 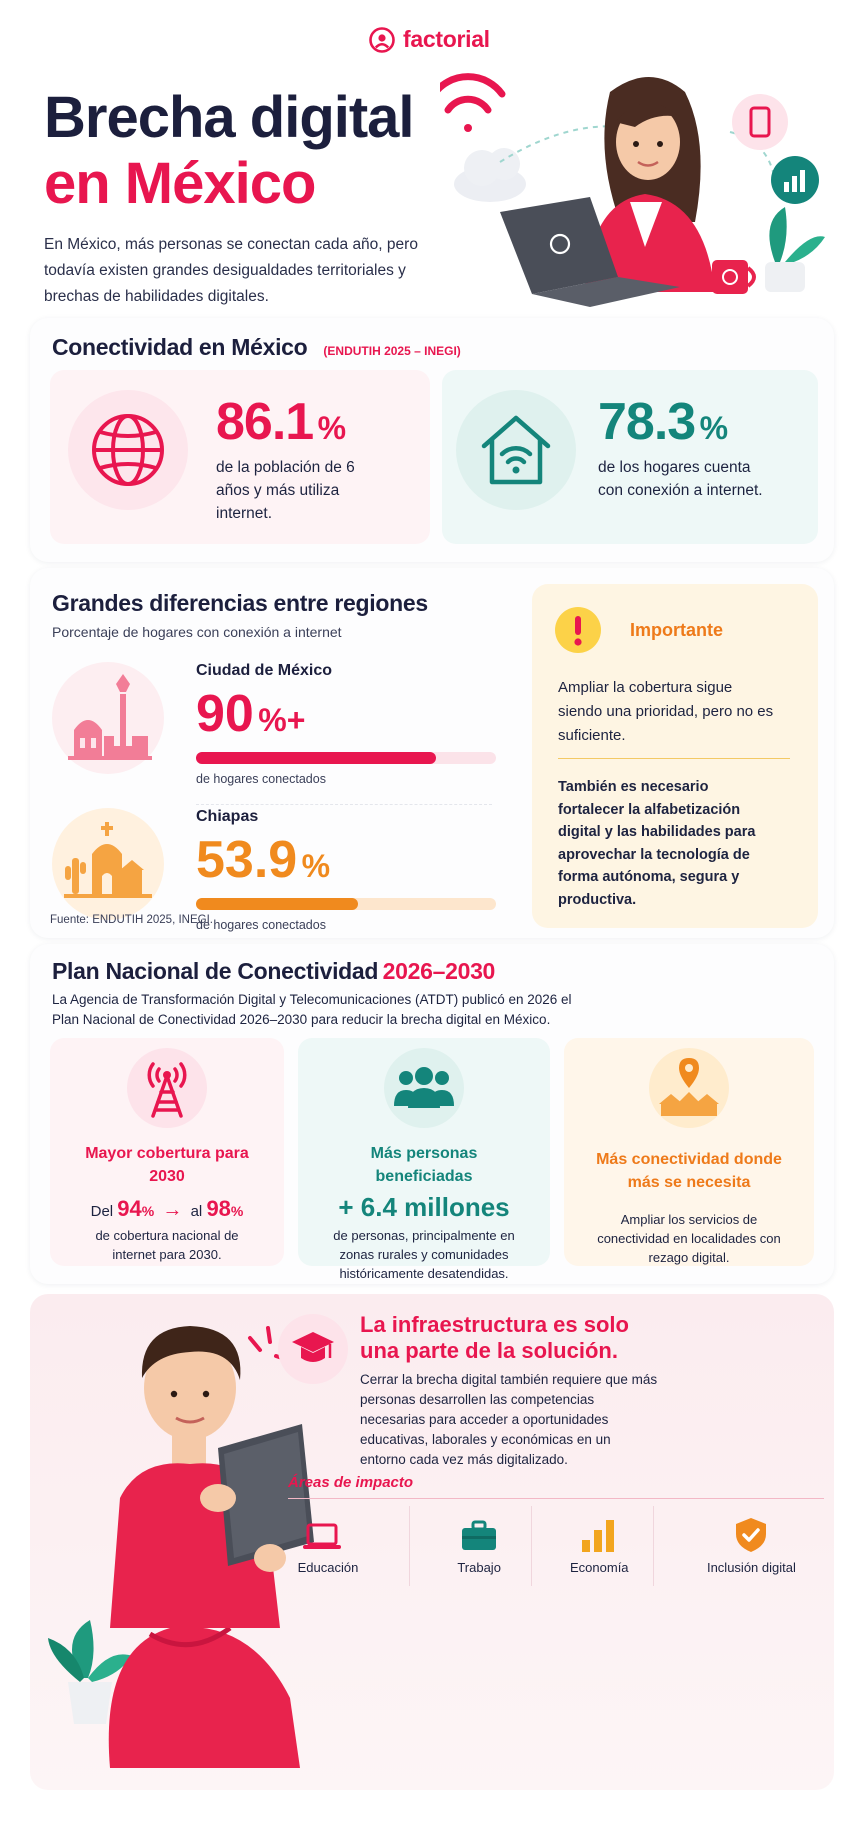 What do you see at coordinates (167, 1090) in the screenshot?
I see `antenna-icon` at bounding box center [167, 1090].